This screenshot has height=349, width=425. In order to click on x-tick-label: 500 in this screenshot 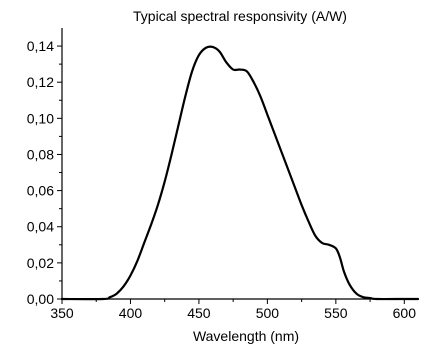, I will do `click(268, 313)`.